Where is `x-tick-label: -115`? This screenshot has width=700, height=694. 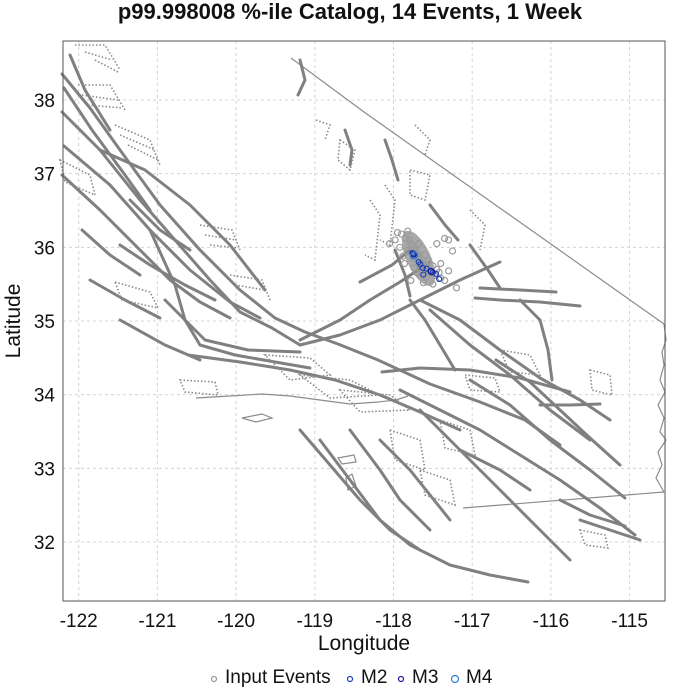
x-tick-label: -115 is located at coordinates (629, 621).